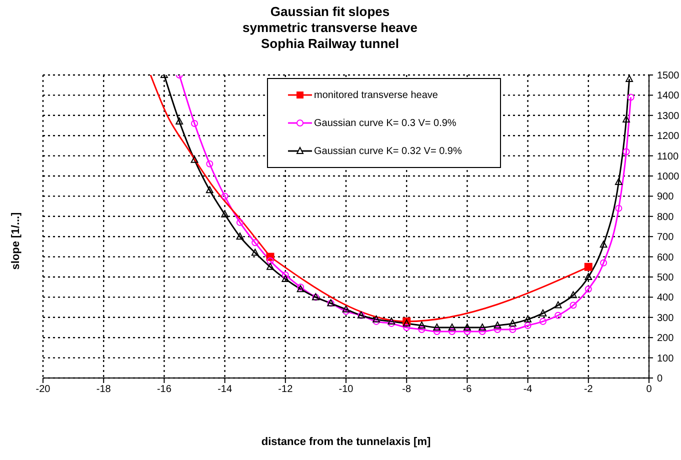 The width and height of the screenshot is (681, 460). What do you see at coordinates (665, 278) in the screenshot?
I see `y-tick-label: 500` at bounding box center [665, 278].